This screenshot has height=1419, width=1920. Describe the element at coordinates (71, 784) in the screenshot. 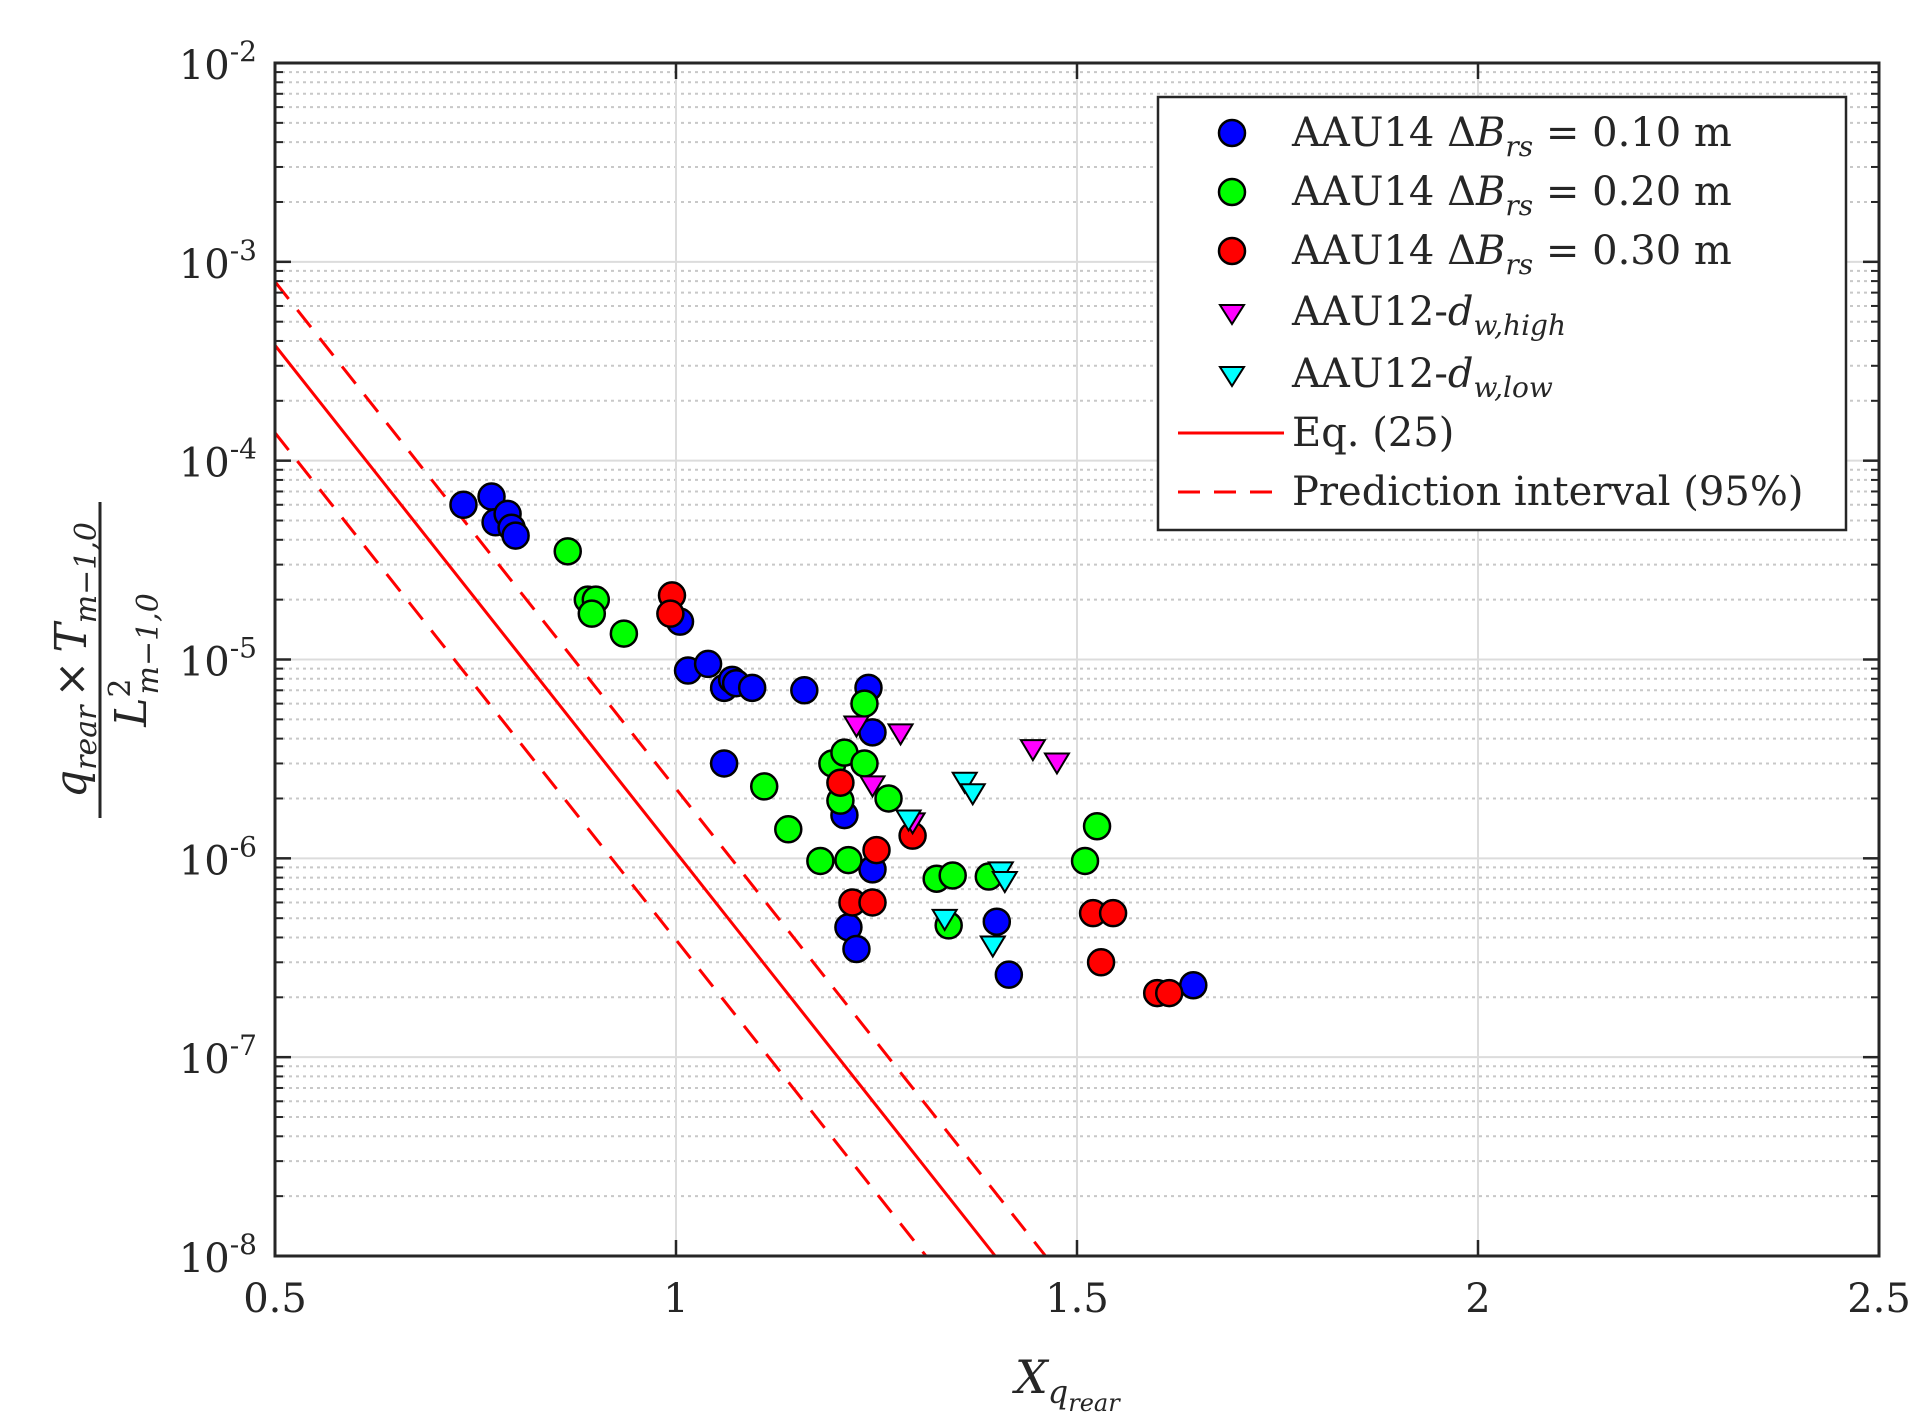

I see `y-label-q: q` at that location.